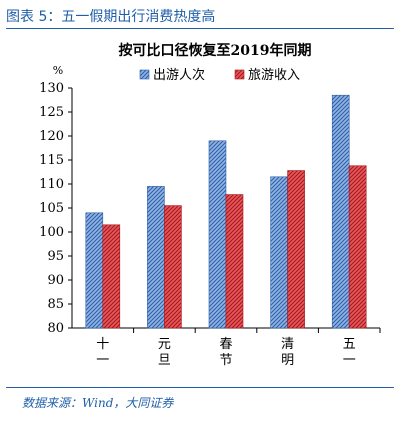 The image size is (400, 425). Describe the element at coordinates (179, 75) in the screenshot. I see `legend-label: 出游人次` at that location.